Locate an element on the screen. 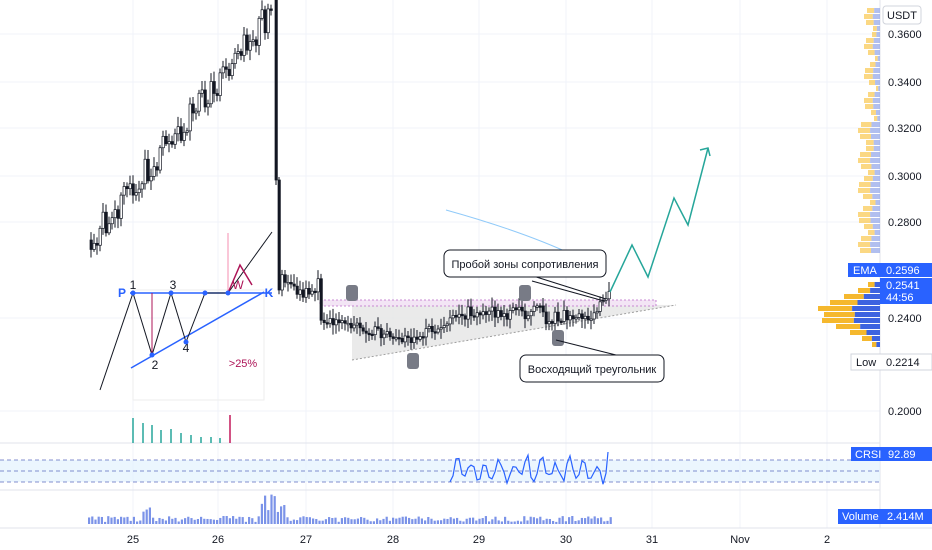  crsi-band is located at coordinates (440, 471).